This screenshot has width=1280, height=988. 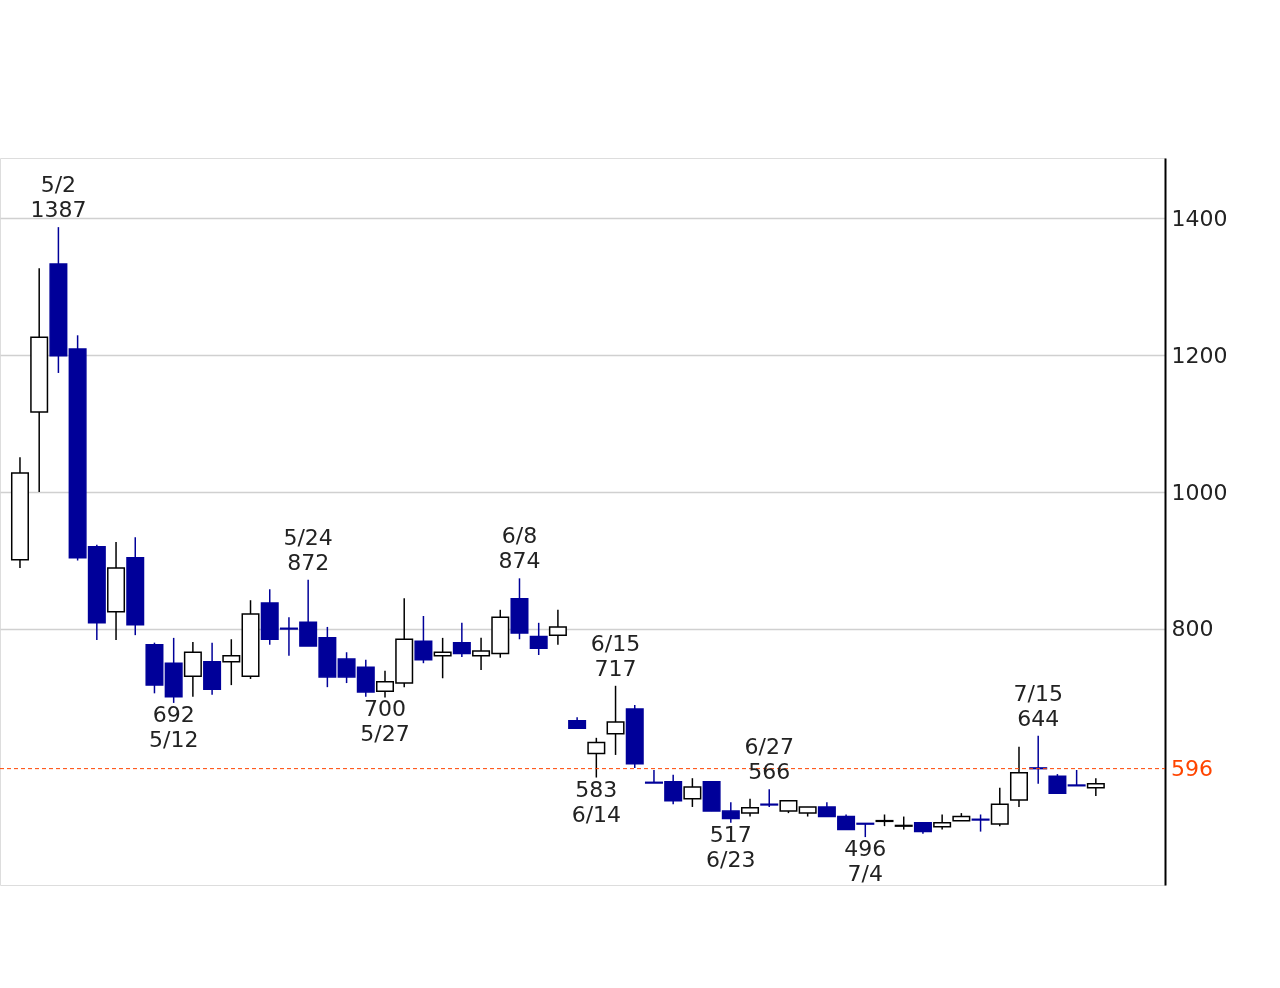 I want to click on annotation: 6/8 874, so click(x=519, y=548).